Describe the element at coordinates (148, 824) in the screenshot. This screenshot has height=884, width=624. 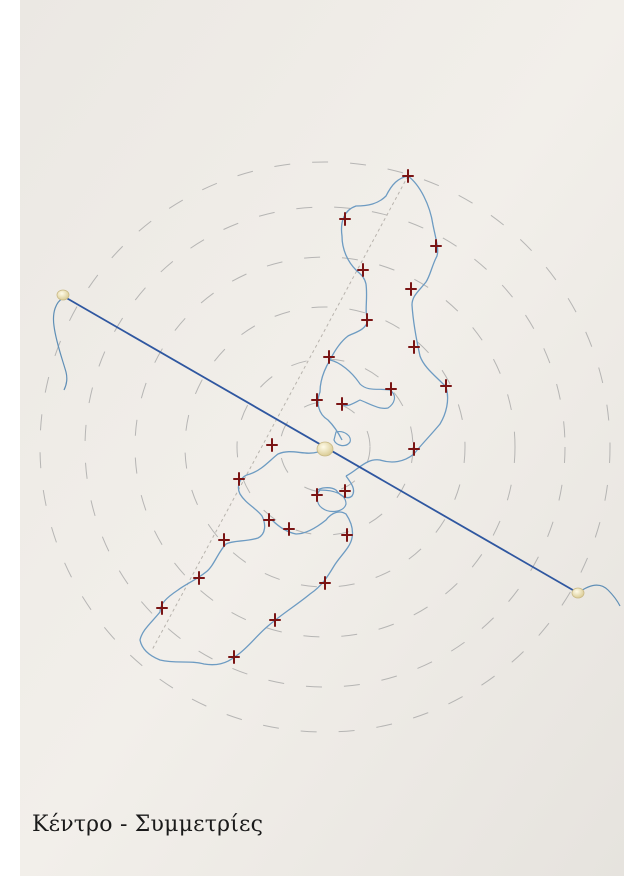
I see `caption: Κέντρο - Συμμετρίες` at that location.